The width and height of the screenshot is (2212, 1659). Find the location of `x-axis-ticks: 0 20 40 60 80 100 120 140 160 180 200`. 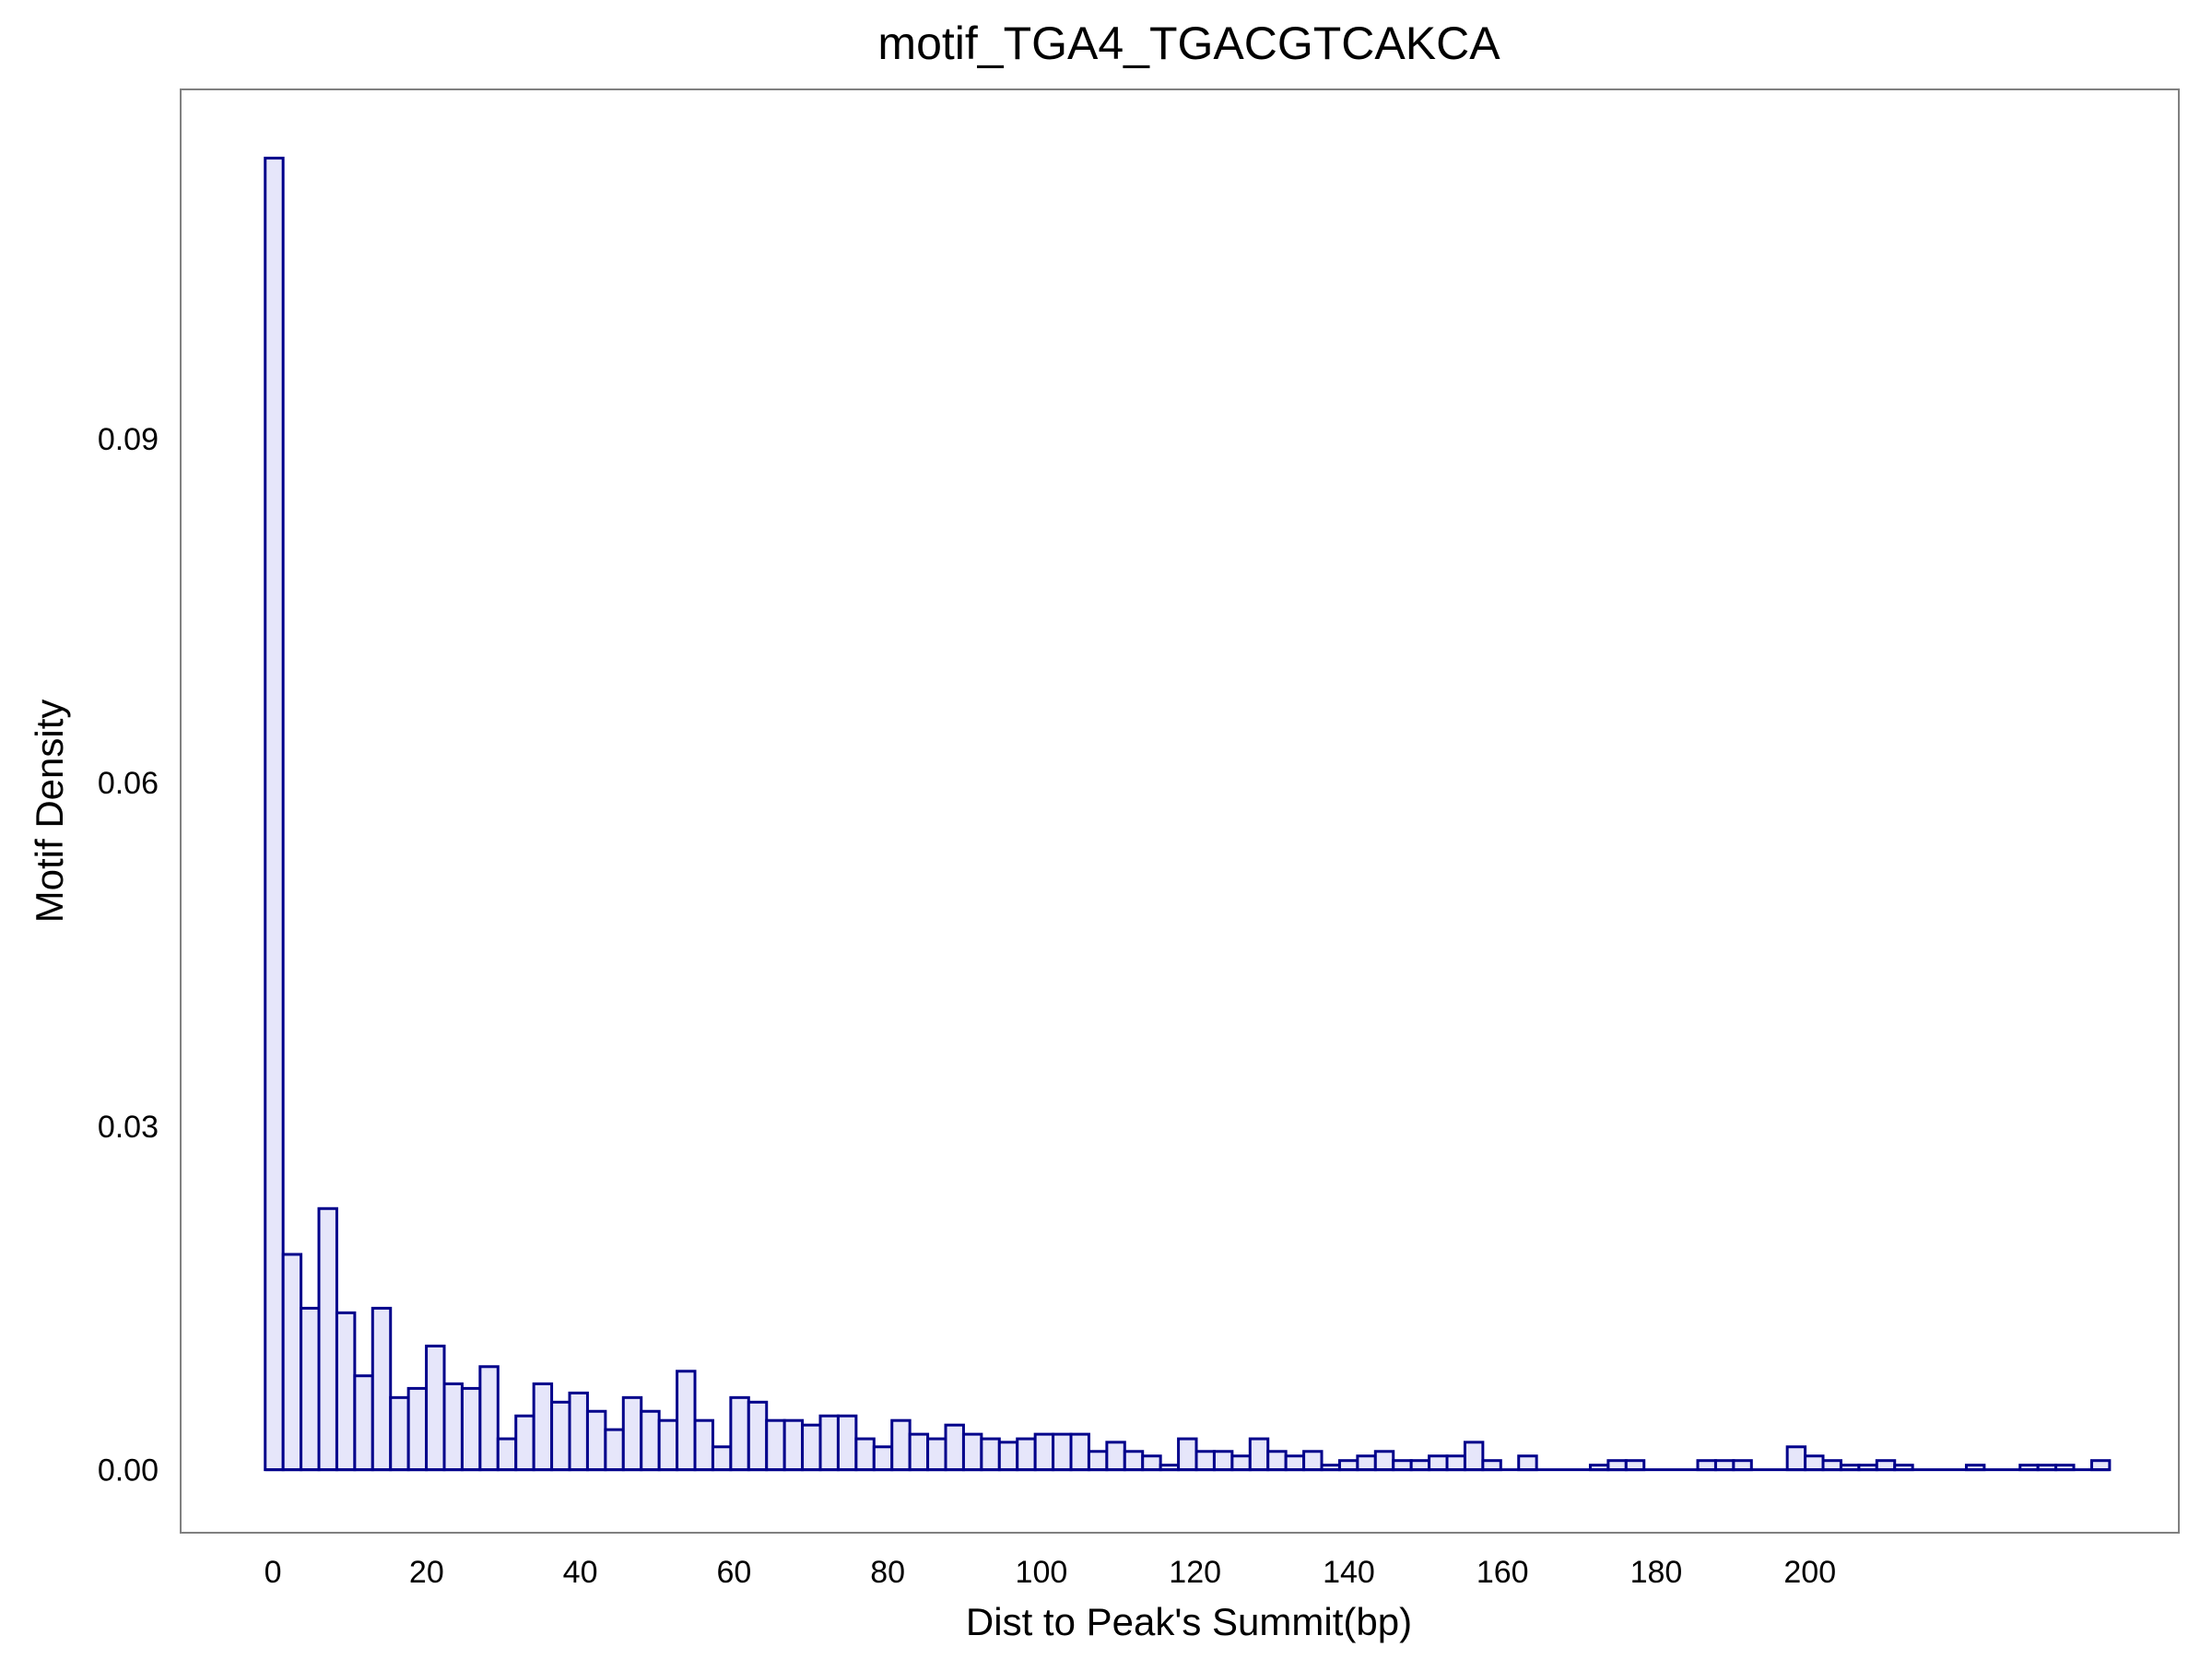

x-axis-ticks: 0 20 40 60 80 100 120 140 160 180 200 is located at coordinates (1051, 1572).